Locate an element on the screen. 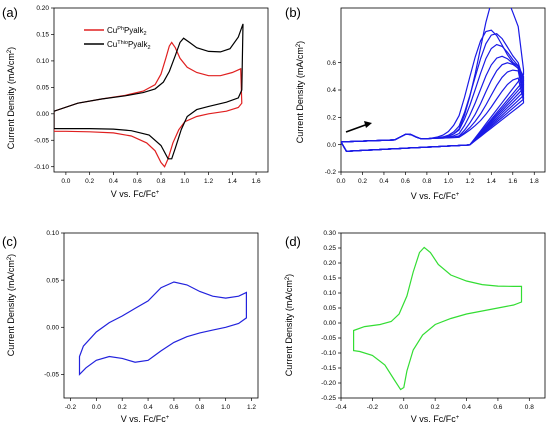  x-tick-label: 1.8 is located at coordinates (534, 181).